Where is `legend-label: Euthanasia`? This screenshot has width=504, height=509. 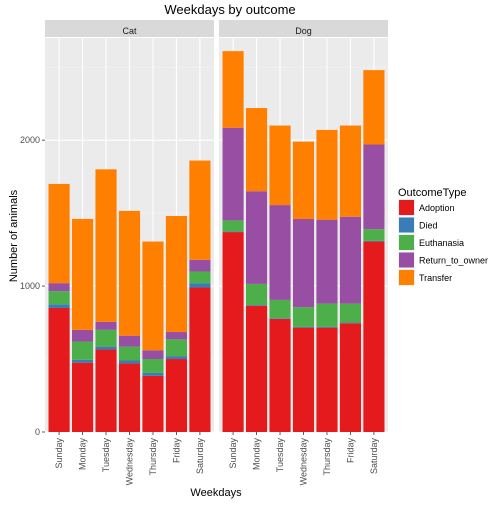
legend-label: Euthanasia is located at coordinates (441, 243).